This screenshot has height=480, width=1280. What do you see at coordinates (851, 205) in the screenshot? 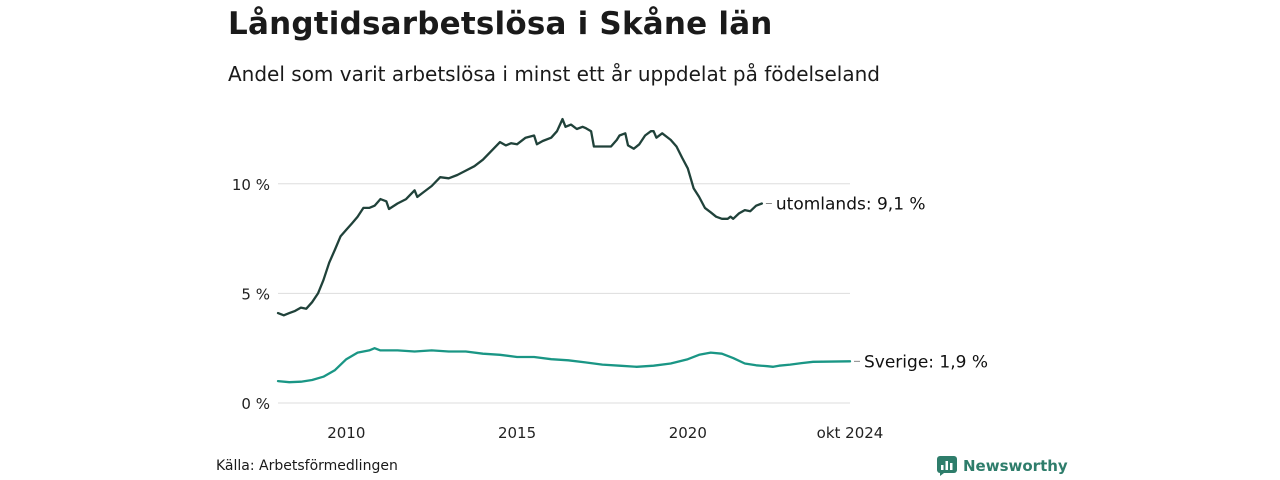
I see `series-end-label: utomlands: 9,1 %` at bounding box center [851, 205].